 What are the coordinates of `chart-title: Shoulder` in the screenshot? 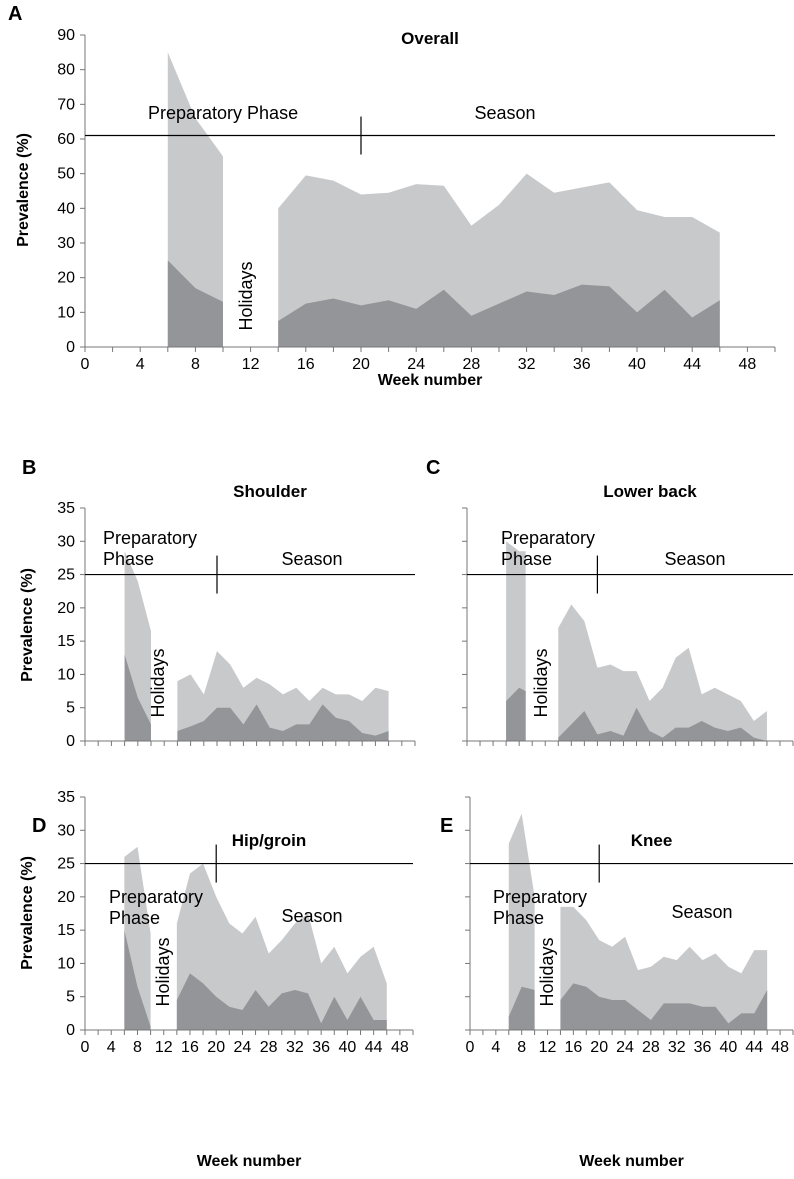 It's located at (270, 491).